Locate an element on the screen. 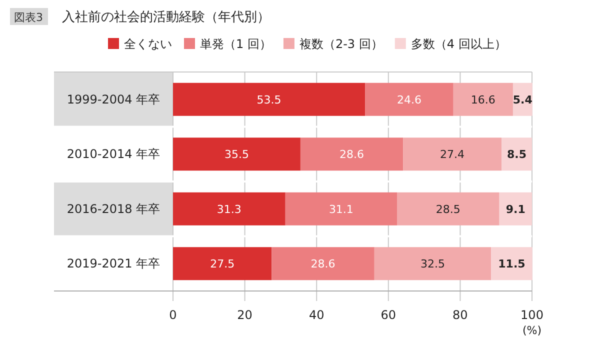 This screenshot has height=338, width=600. data-label: 31.1 is located at coordinates (341, 209).